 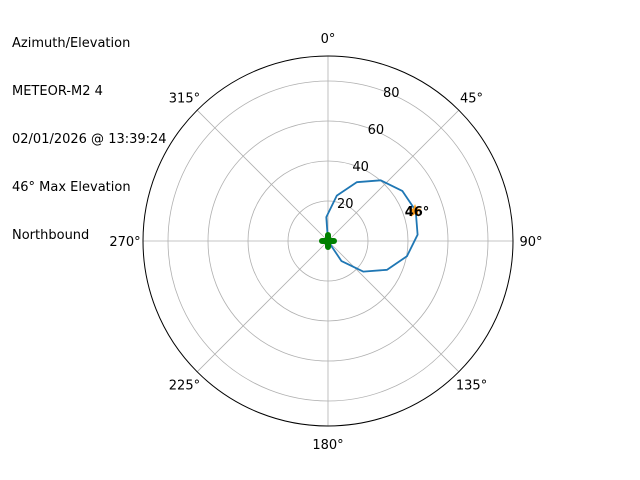 I want to click on max-elevation-label: 46°, so click(x=417, y=212).